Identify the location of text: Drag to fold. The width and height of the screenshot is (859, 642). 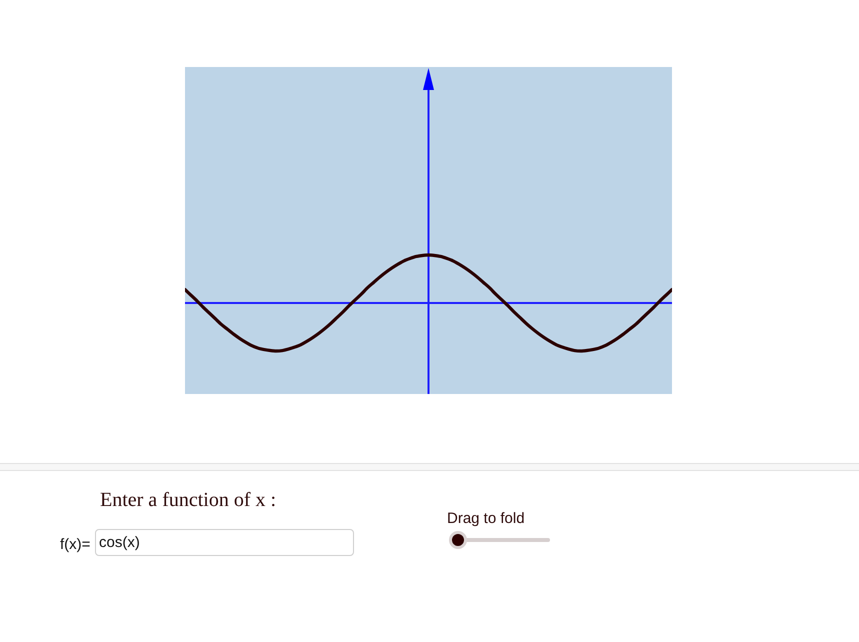
(486, 518).